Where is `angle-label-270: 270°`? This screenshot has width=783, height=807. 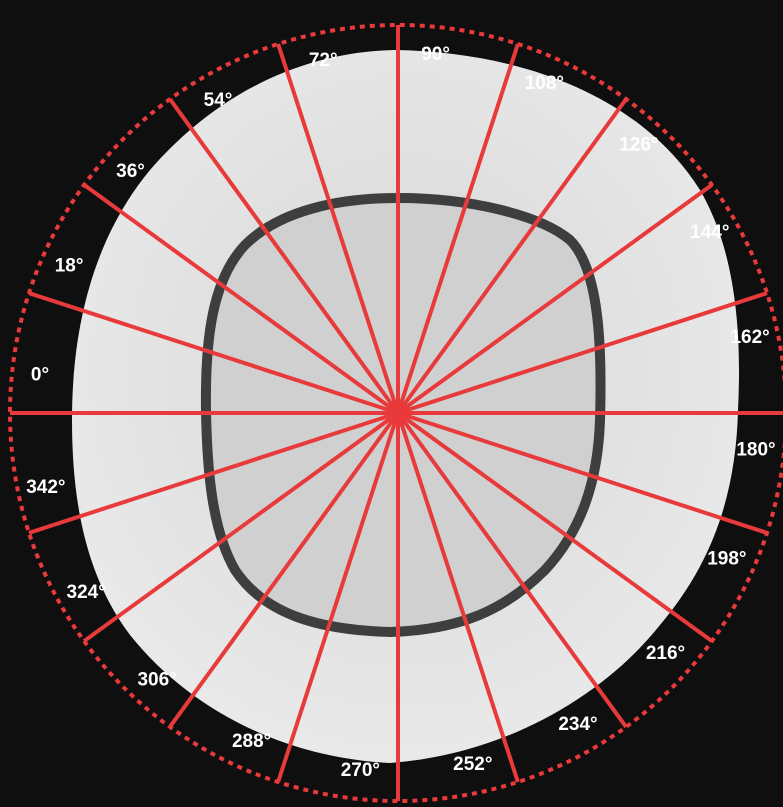 angle-label-270: 270° is located at coordinates (360, 770).